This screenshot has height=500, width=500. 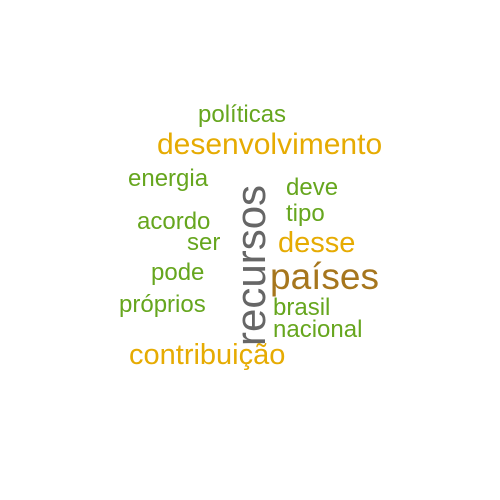 I want to click on word-politicas: políticas, so click(x=242, y=114).